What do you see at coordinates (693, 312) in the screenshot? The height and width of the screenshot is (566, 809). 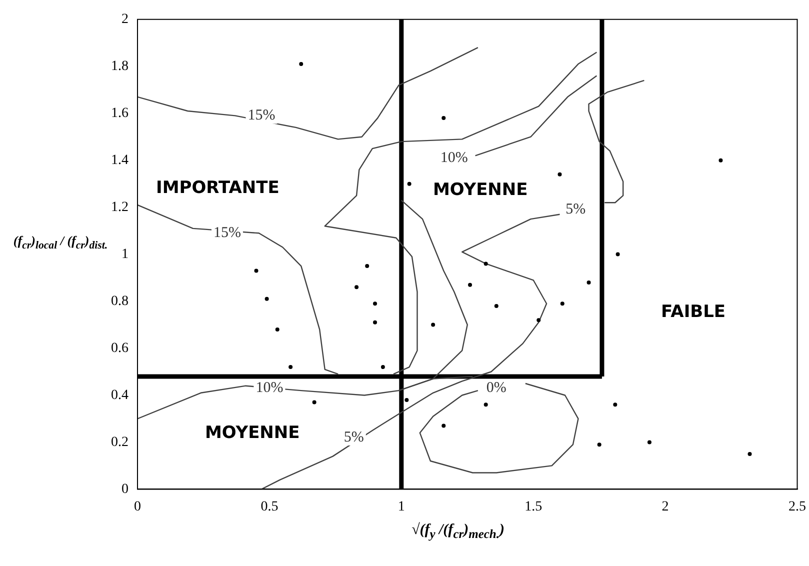 I see `annotation: FAIBLE` at bounding box center [693, 312].